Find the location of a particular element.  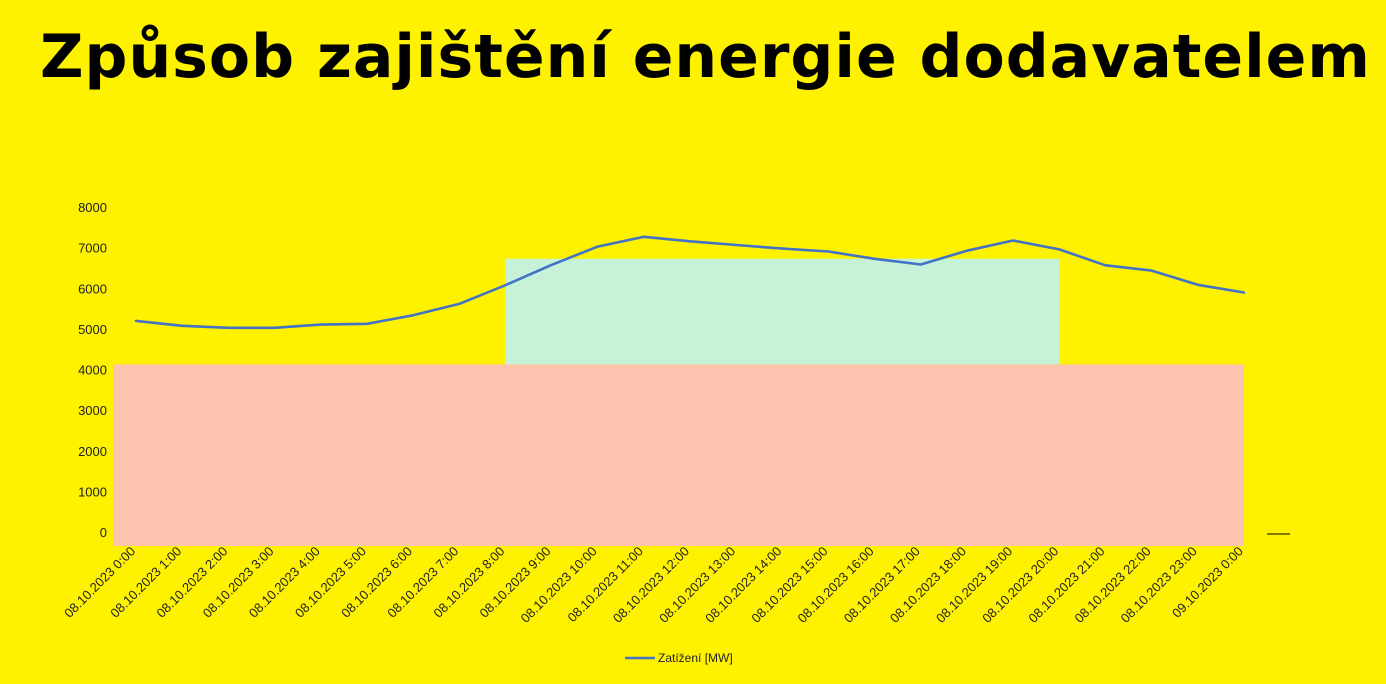

y-tick-label: 2000 is located at coordinates (92, 451).